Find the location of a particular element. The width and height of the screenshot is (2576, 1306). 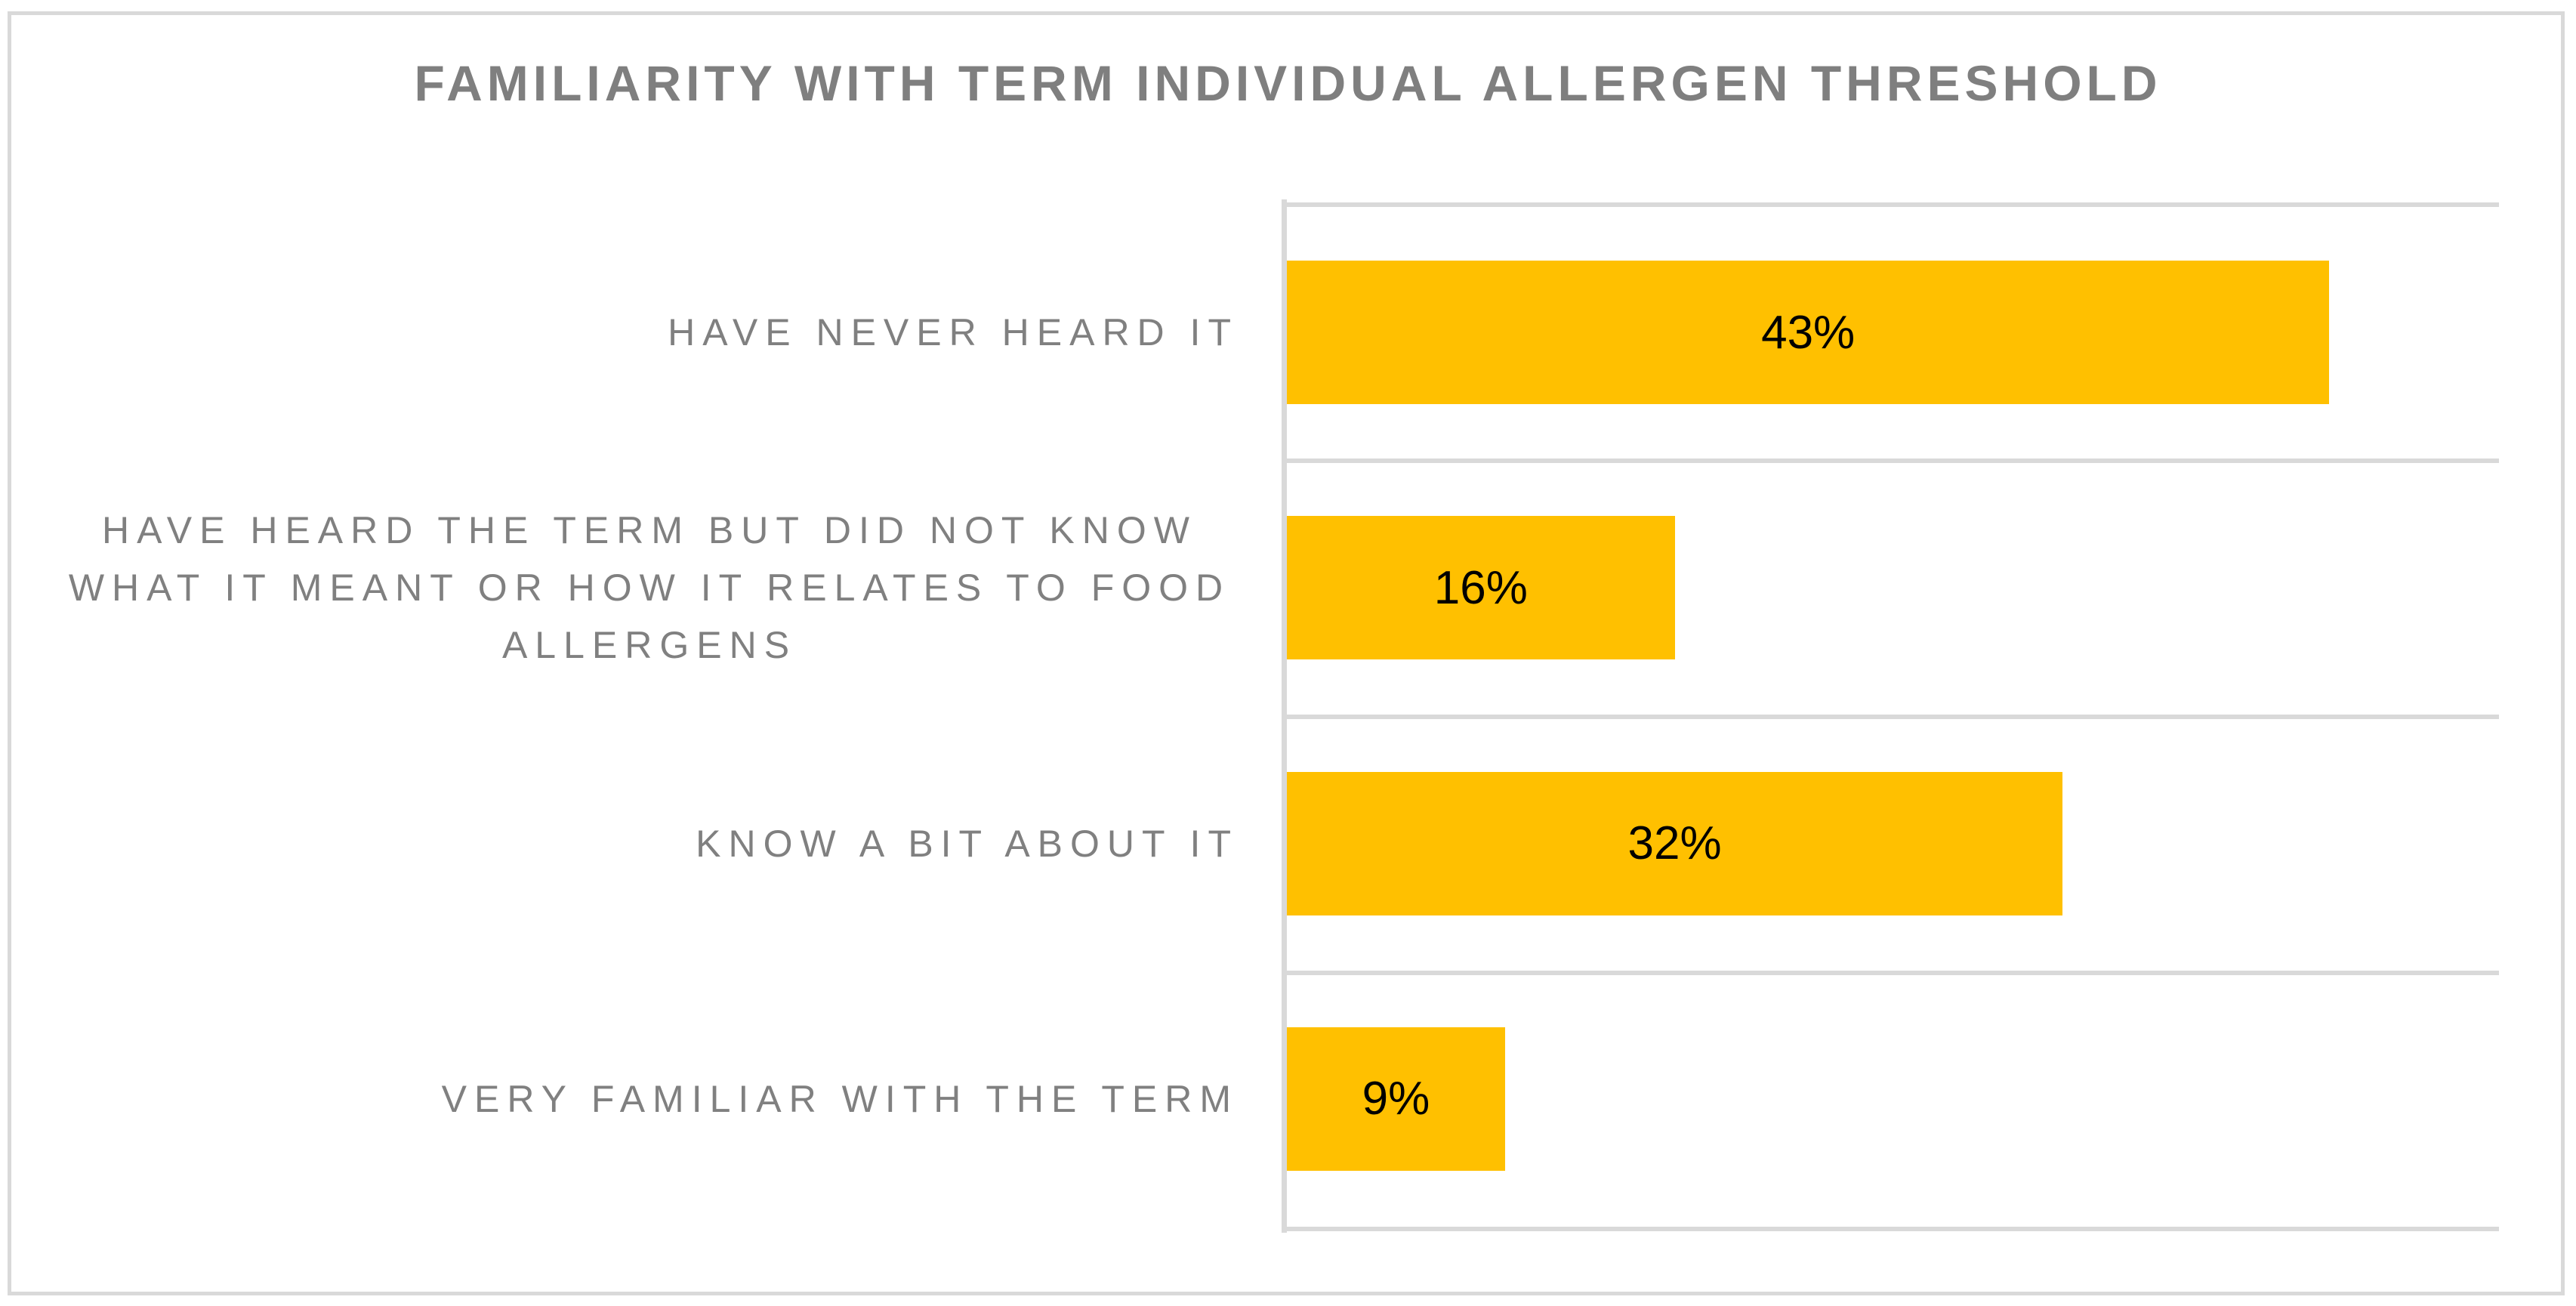

category-label-row: VERY FAMILIAR WITH THE TERM is located at coordinates (634, 1099).